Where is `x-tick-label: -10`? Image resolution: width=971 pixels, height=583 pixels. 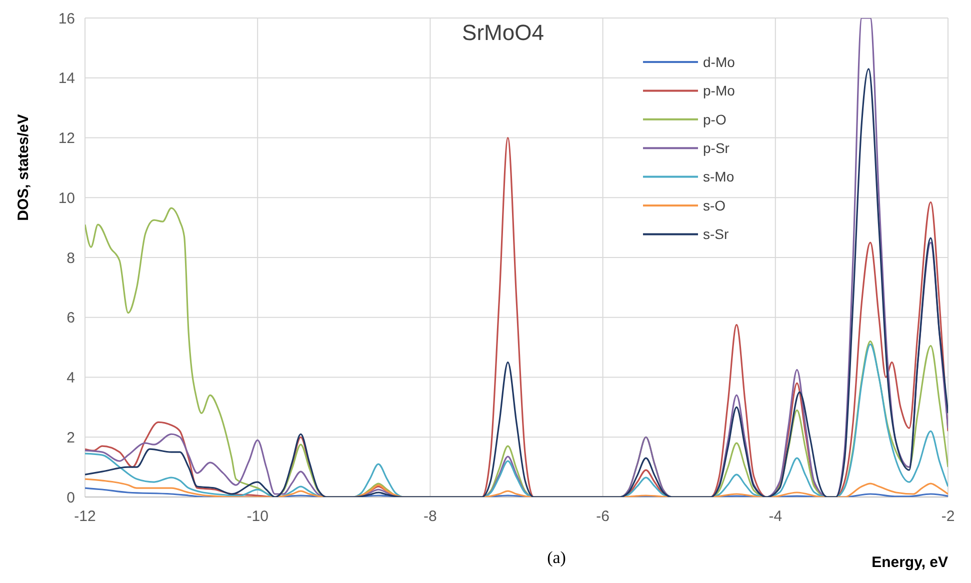
x-tick-label: -10 is located at coordinates (257, 516).